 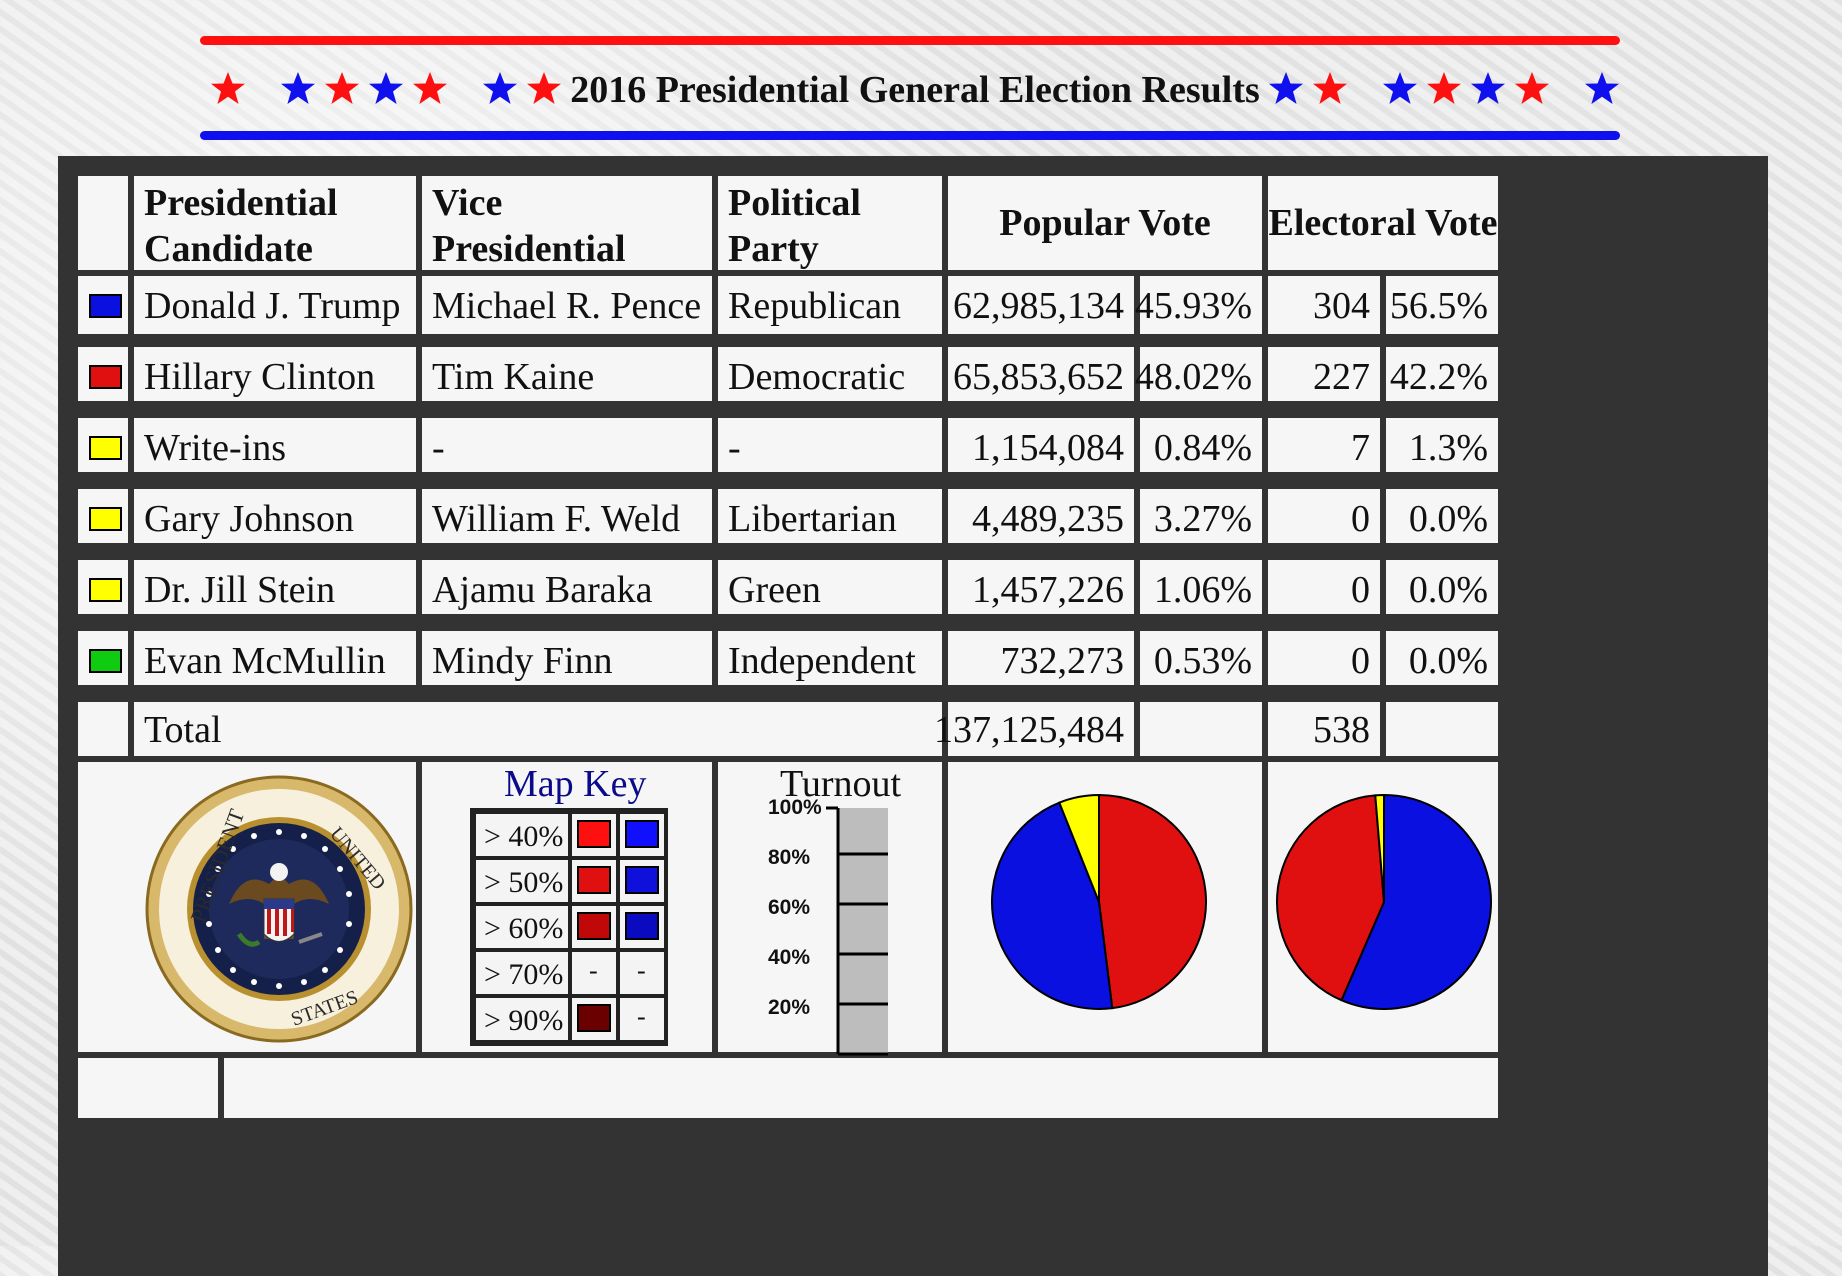 What do you see at coordinates (641, 1016) in the screenshot?
I see `map-key-empty: -` at bounding box center [641, 1016].